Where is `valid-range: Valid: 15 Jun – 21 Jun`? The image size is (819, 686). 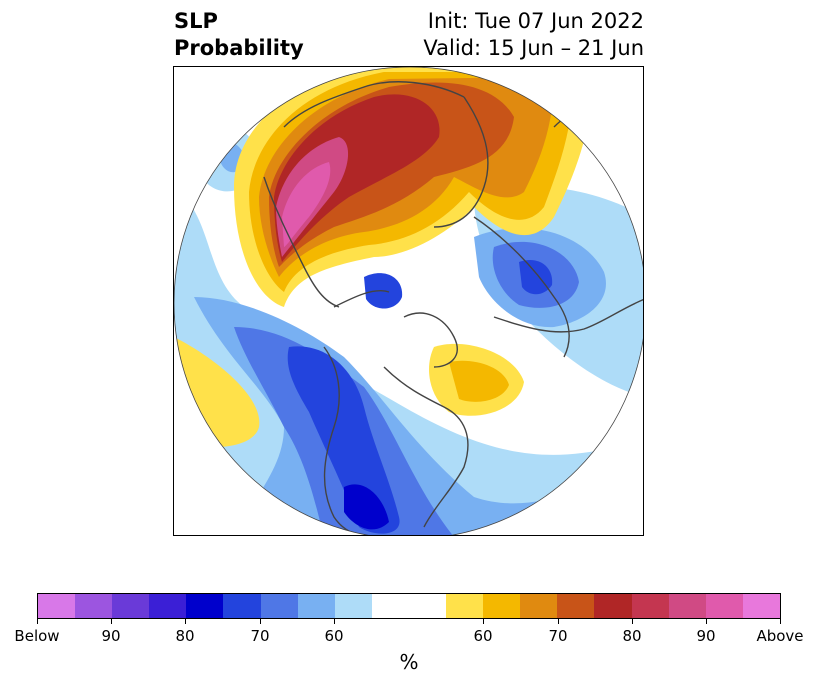
valid-range: Valid: 15 Jun – 21 Jun is located at coordinates (533, 48).